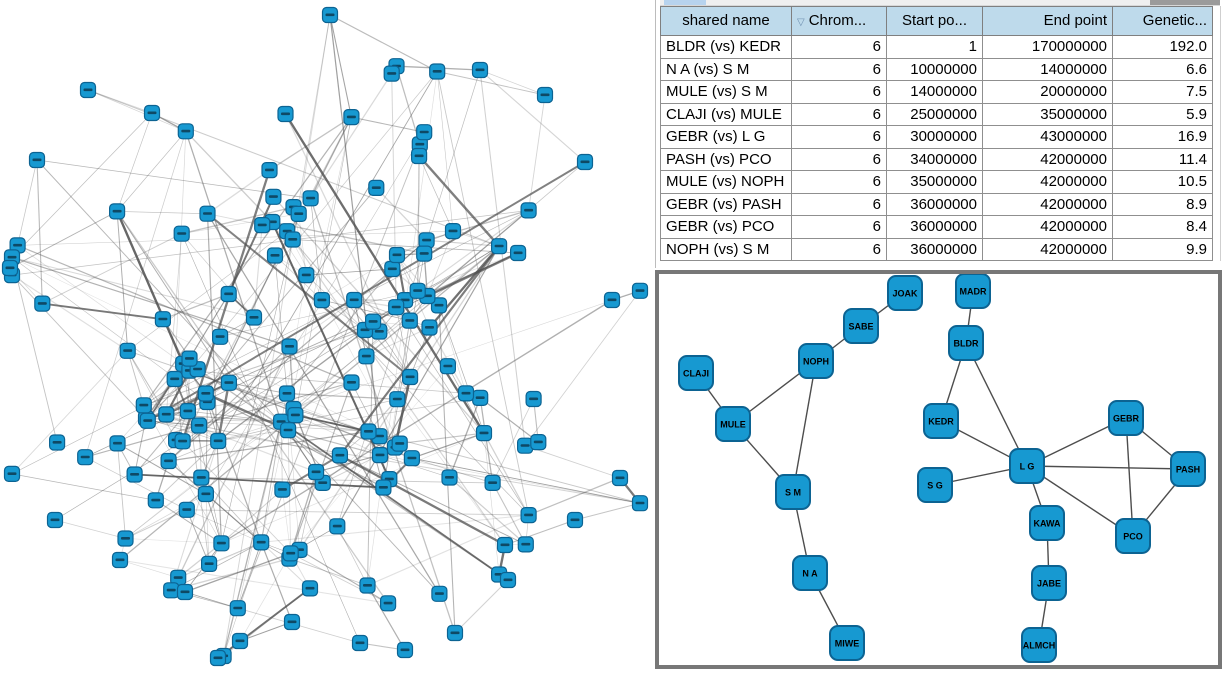  Describe the element at coordinates (685, 2) in the screenshot. I see `scrollbar-thumb` at that location.